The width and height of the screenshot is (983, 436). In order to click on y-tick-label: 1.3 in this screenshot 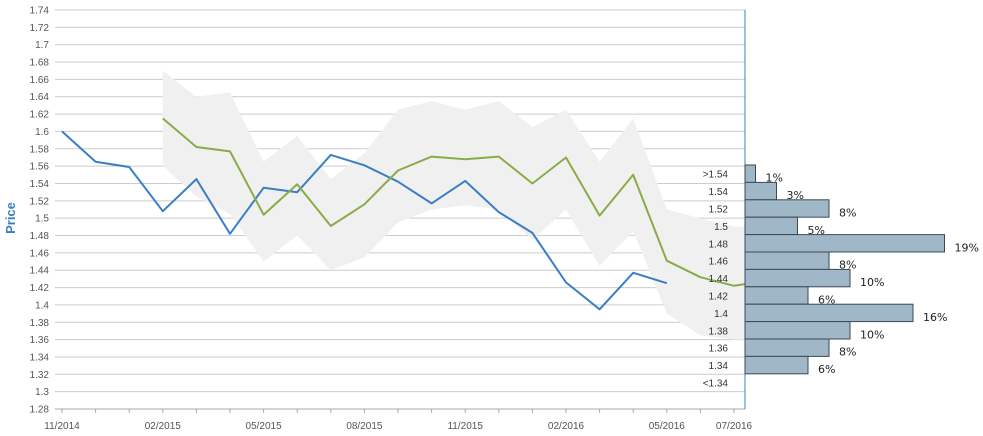, I will do `click(42, 392)`.